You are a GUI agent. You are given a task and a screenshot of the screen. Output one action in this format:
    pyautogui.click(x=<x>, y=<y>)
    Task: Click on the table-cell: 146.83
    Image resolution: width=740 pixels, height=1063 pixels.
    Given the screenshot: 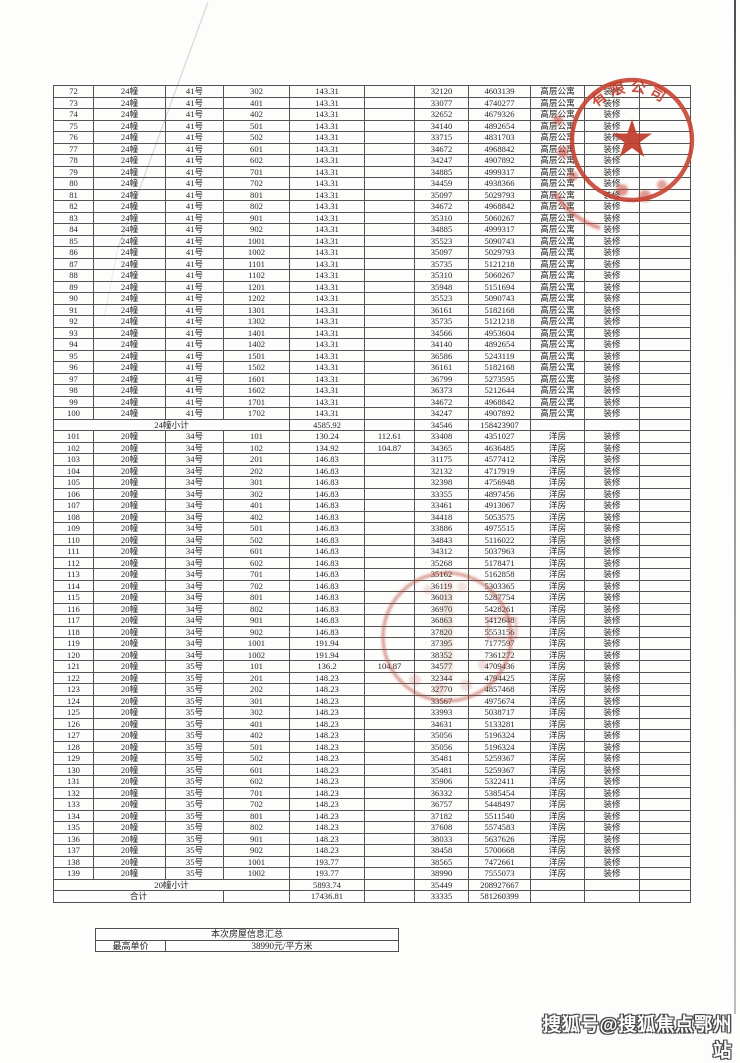 What is the action you would take?
    pyautogui.click(x=327, y=562)
    